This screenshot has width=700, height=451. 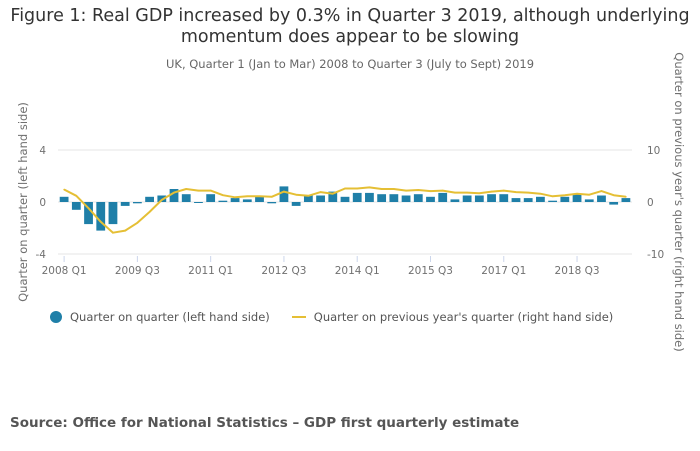 What do you see at coordinates (42, 203) in the screenshot?
I see `y-left-tick-label: 0` at bounding box center [42, 203].